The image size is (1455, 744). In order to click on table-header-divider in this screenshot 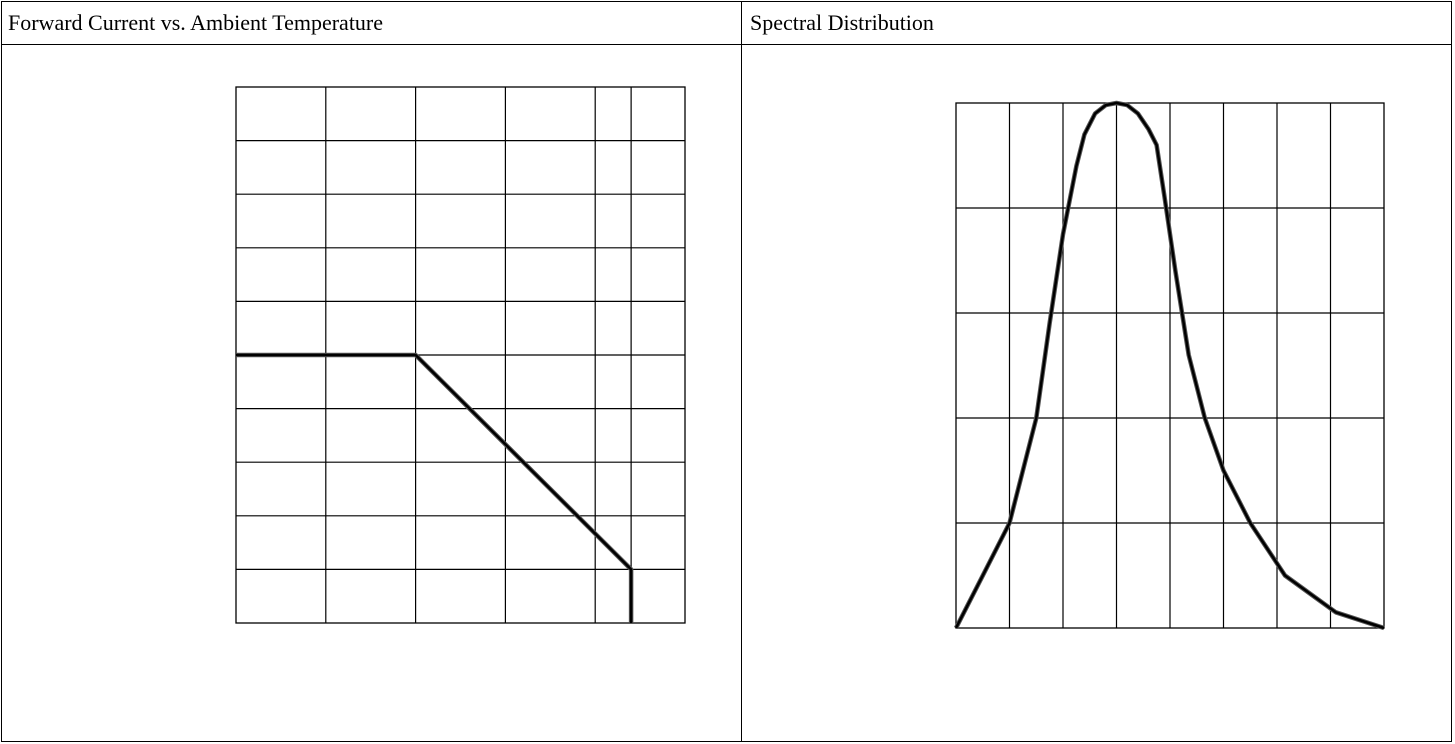, I will do `click(726, 44)`.